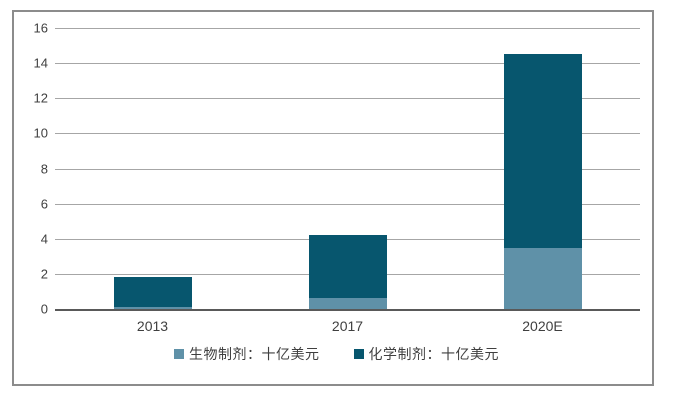 Image resolution: width=673 pixels, height=402 pixels. What do you see at coordinates (44, 274) in the screenshot?
I see `y-tick-label: 2` at bounding box center [44, 274].